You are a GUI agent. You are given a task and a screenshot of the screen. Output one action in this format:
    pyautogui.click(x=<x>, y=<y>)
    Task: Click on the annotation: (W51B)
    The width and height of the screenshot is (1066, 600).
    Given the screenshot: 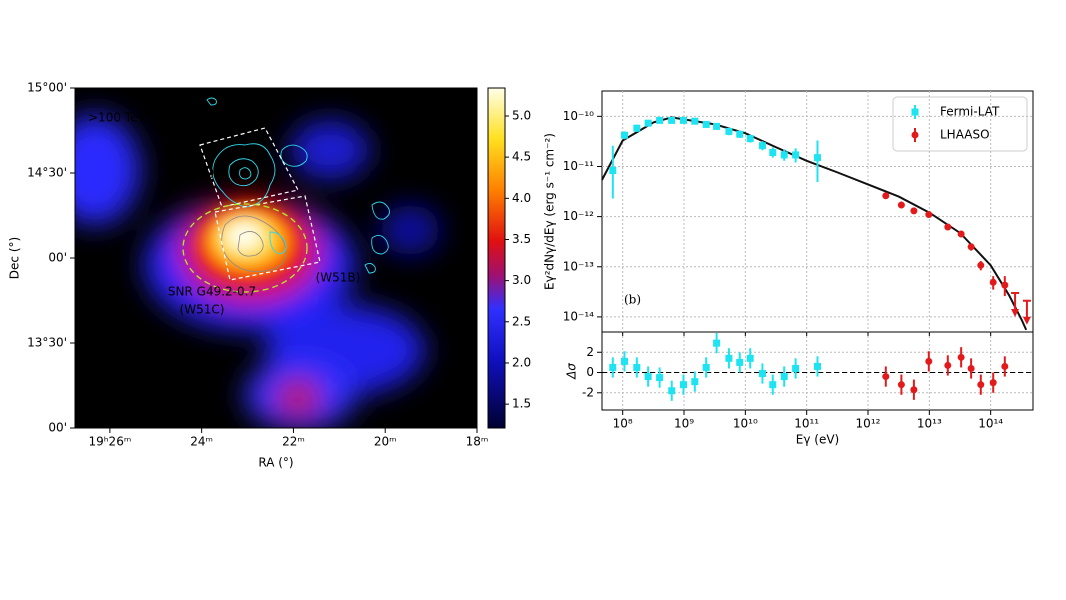 What is the action you would take?
    pyautogui.click(x=338, y=278)
    